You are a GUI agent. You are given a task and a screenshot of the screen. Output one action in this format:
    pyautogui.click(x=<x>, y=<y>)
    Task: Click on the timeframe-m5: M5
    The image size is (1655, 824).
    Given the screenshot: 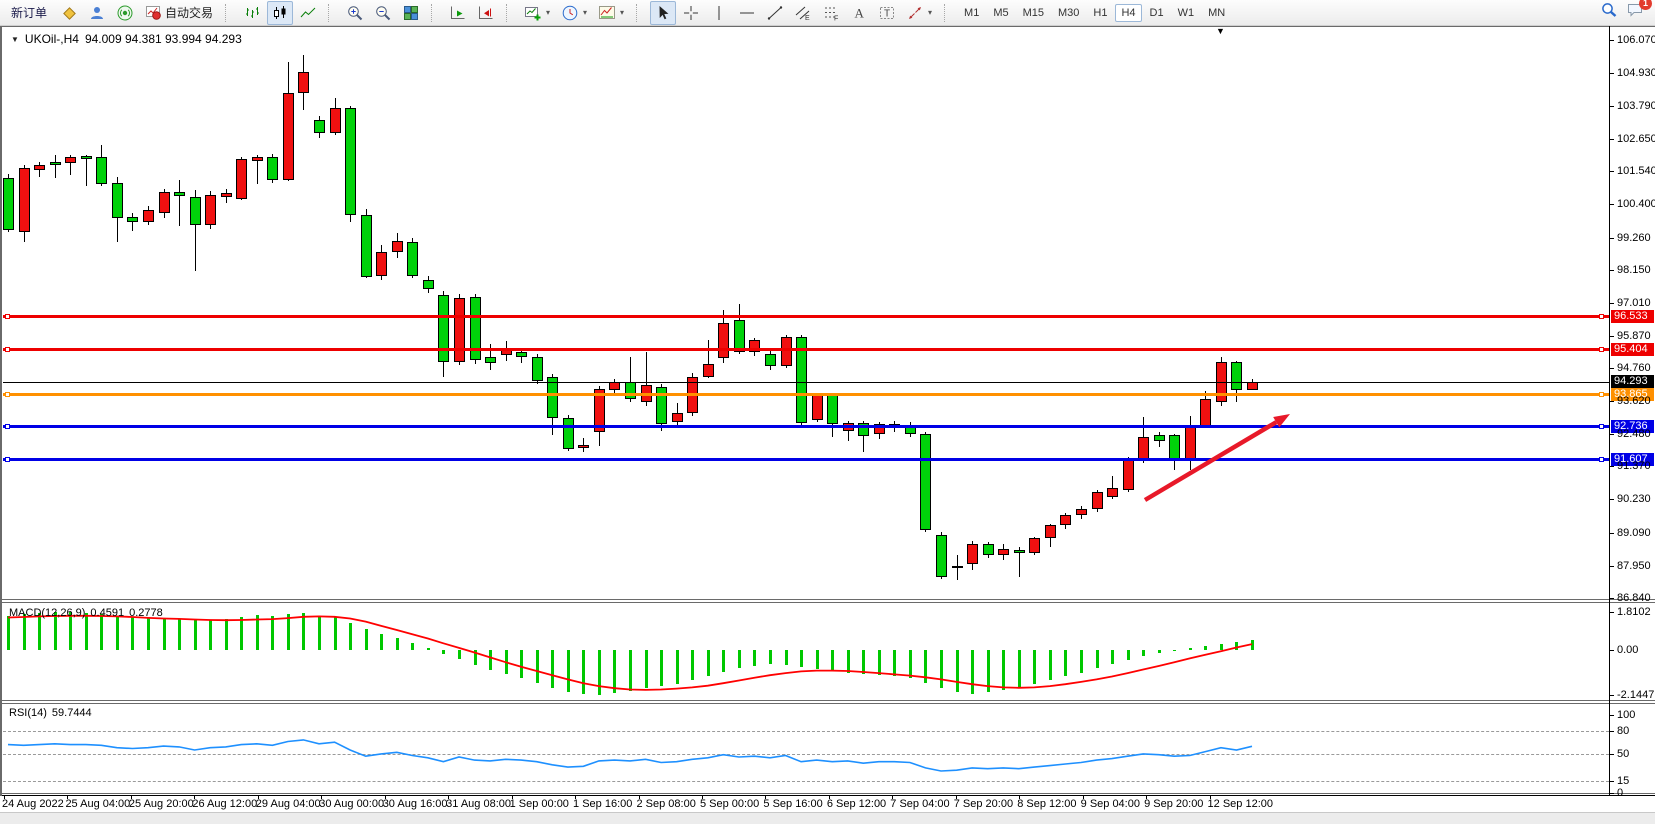 What is the action you would take?
    pyautogui.click(x=1001, y=12)
    